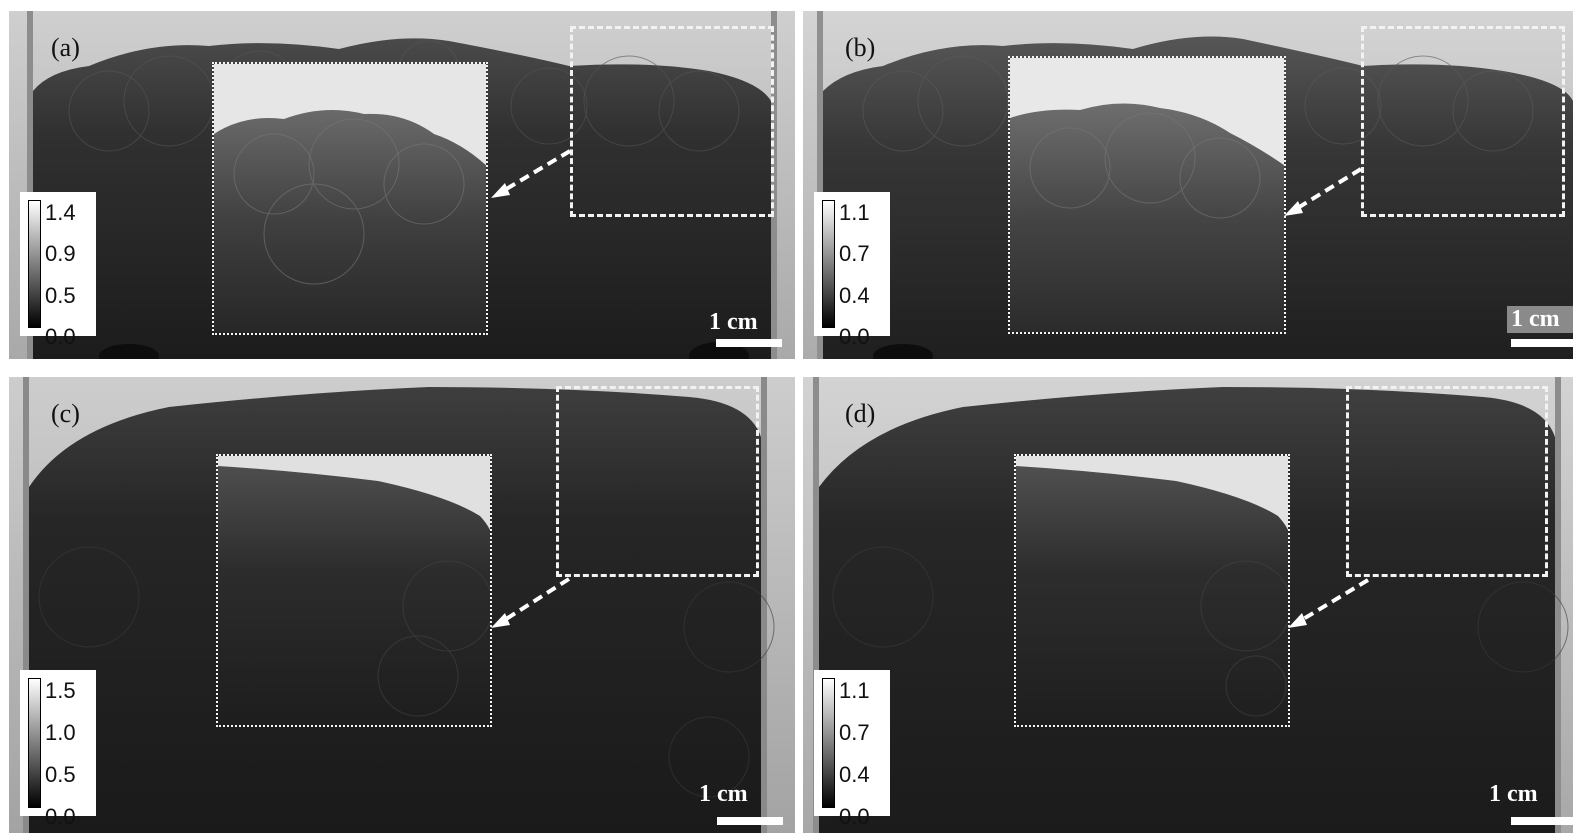 Image resolution: width=1573 pixels, height=838 pixels. What do you see at coordinates (65, 47) in the screenshot?
I see `panel-label: (a)` at bounding box center [65, 47].